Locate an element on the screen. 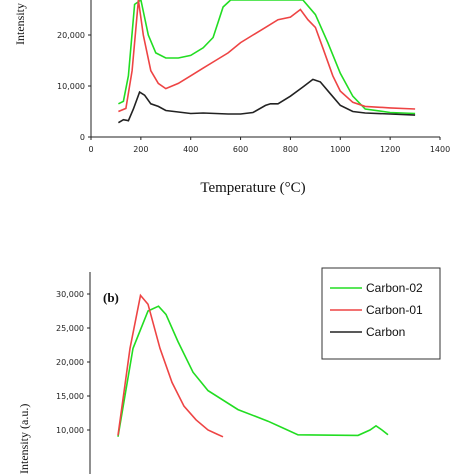  legend-box is located at coordinates (381, 313).